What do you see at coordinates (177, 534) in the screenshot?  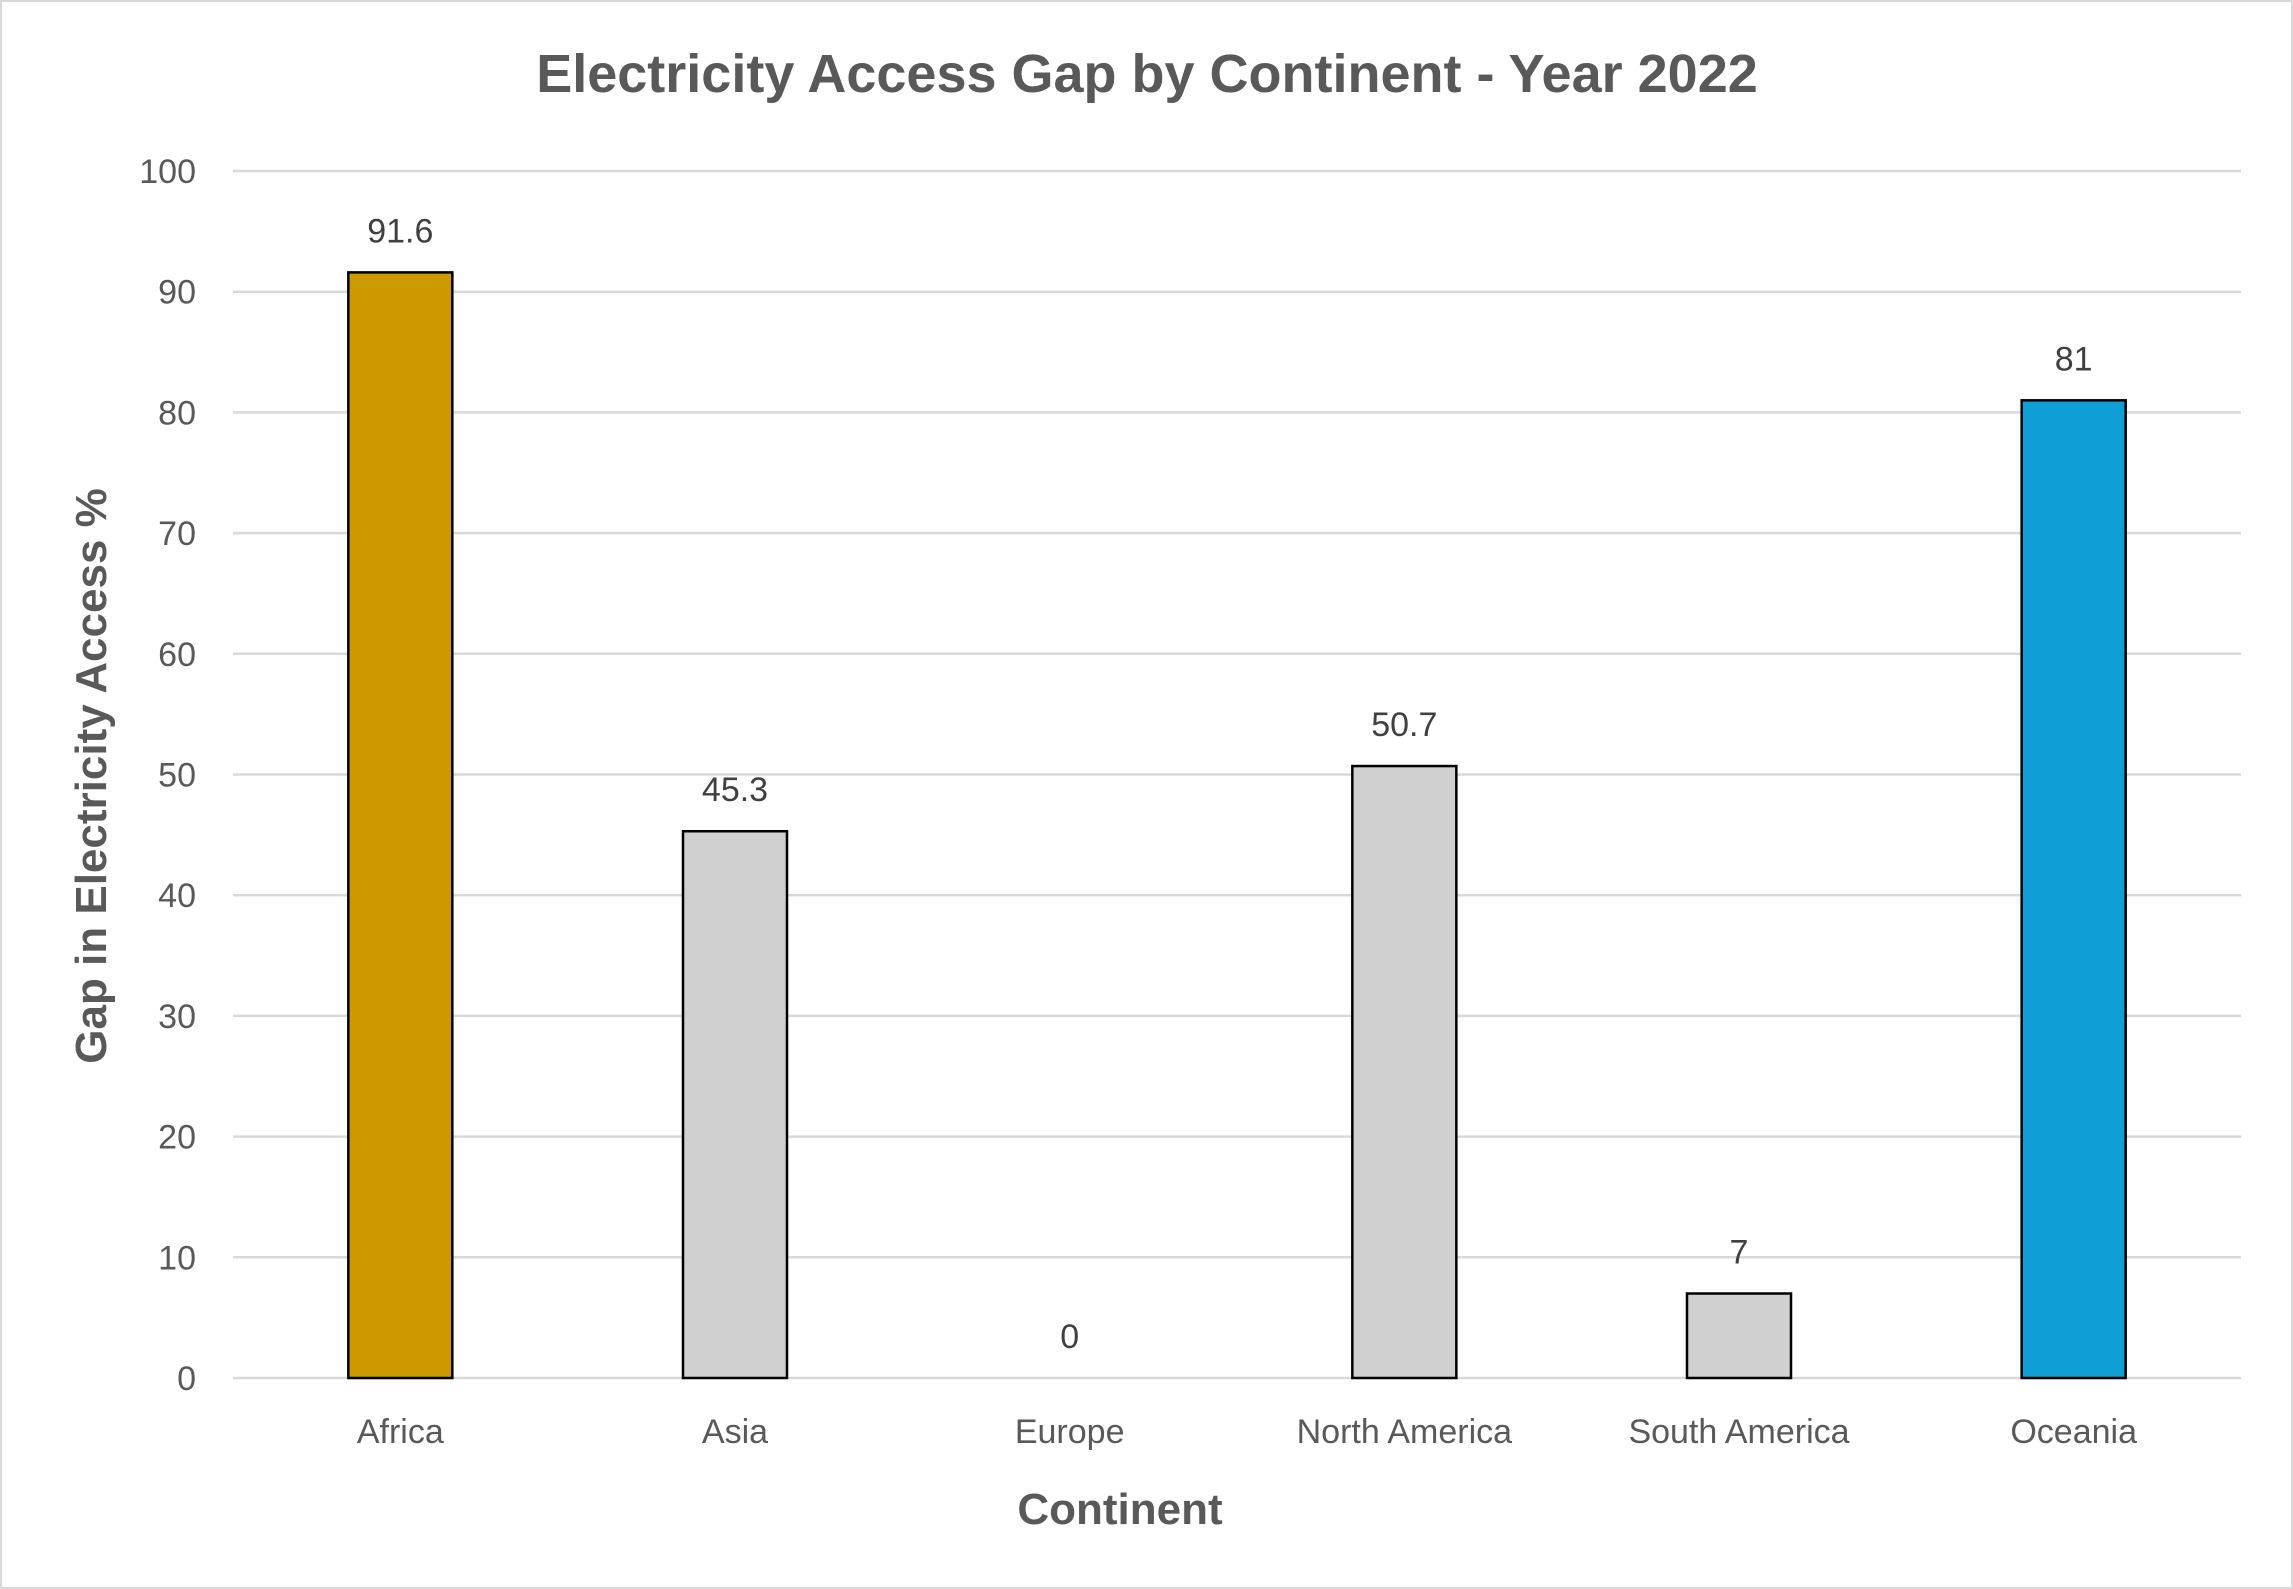 I see `y-tick-label: 70` at bounding box center [177, 534].